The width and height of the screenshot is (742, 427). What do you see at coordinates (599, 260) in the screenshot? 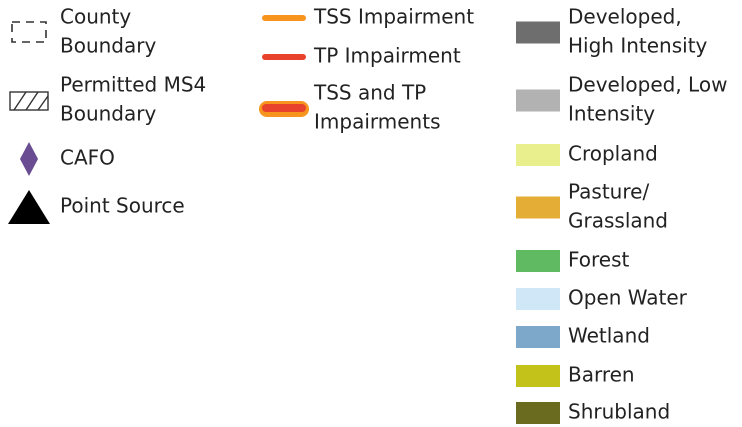
I see `legend-label: Forest` at bounding box center [599, 260].